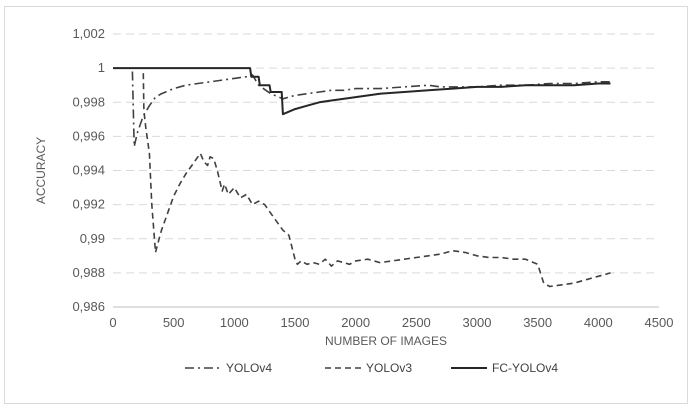 Image resolution: width=694 pixels, height=410 pixels. I want to click on y-tick-label: 0,994, so click(88, 170).